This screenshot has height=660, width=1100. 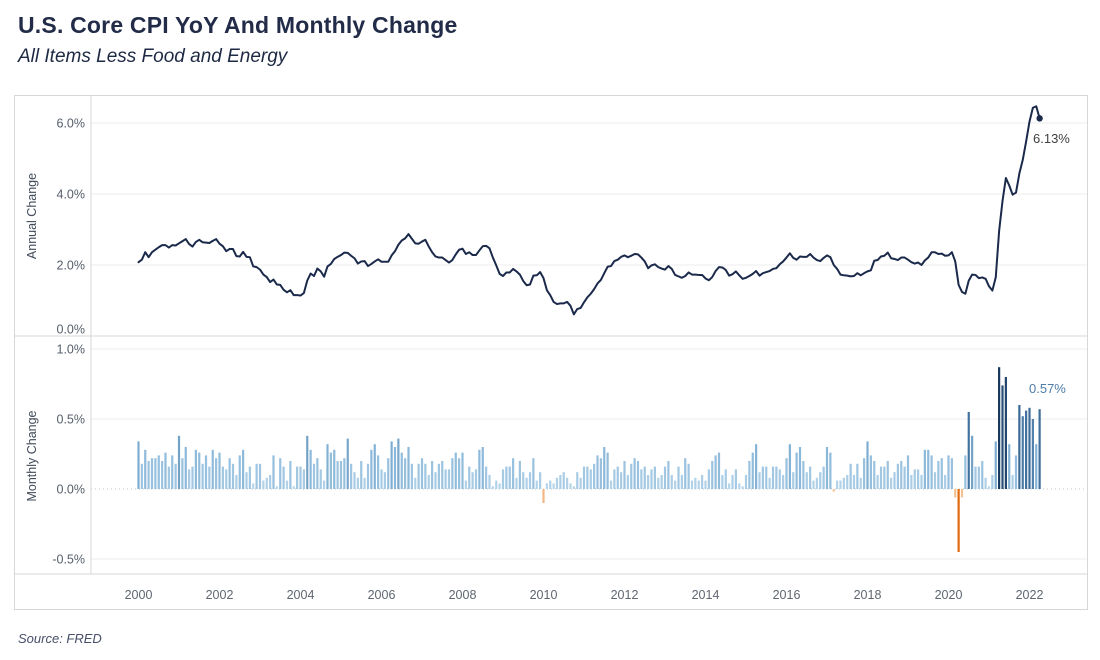 What do you see at coordinates (301, 595) in the screenshot?
I see `year-label: 2004` at bounding box center [301, 595].